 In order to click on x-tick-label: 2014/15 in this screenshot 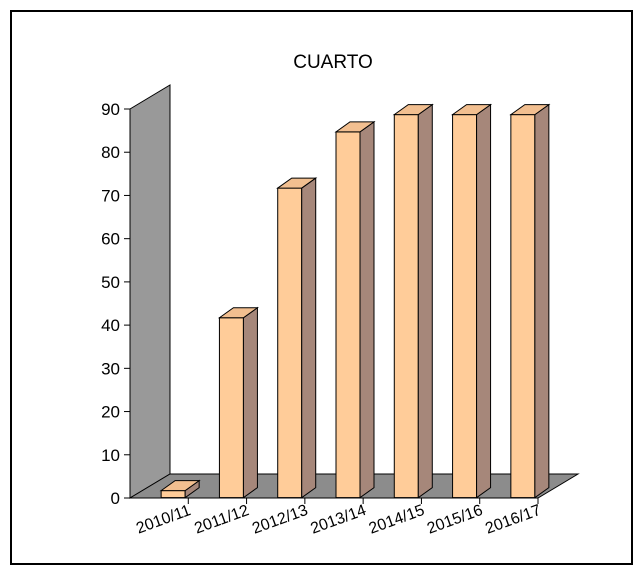, I will do `click(397, 520)`.